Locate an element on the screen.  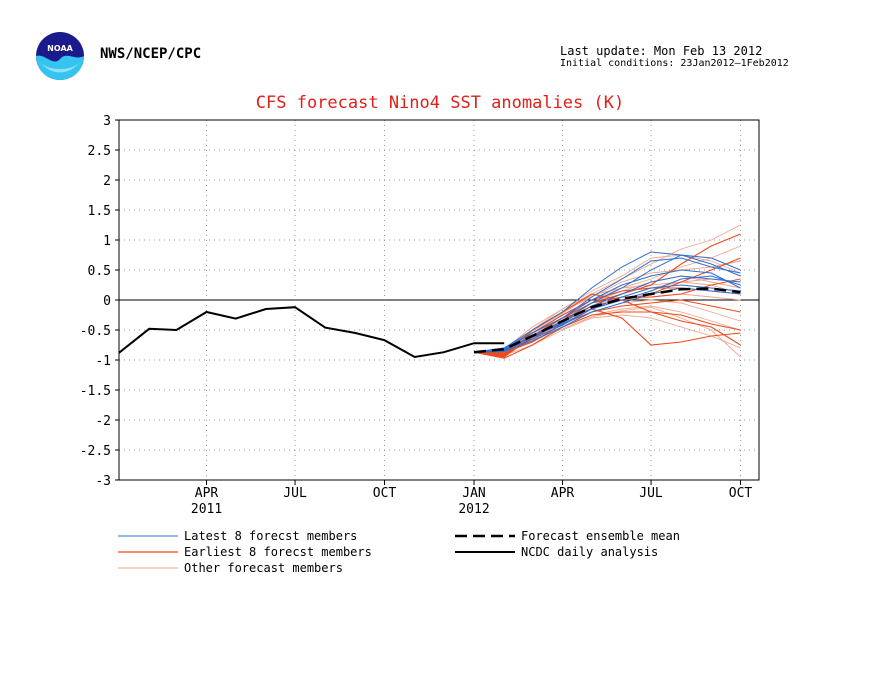
y-tick-label: 1.5 is located at coordinates (99, 211).